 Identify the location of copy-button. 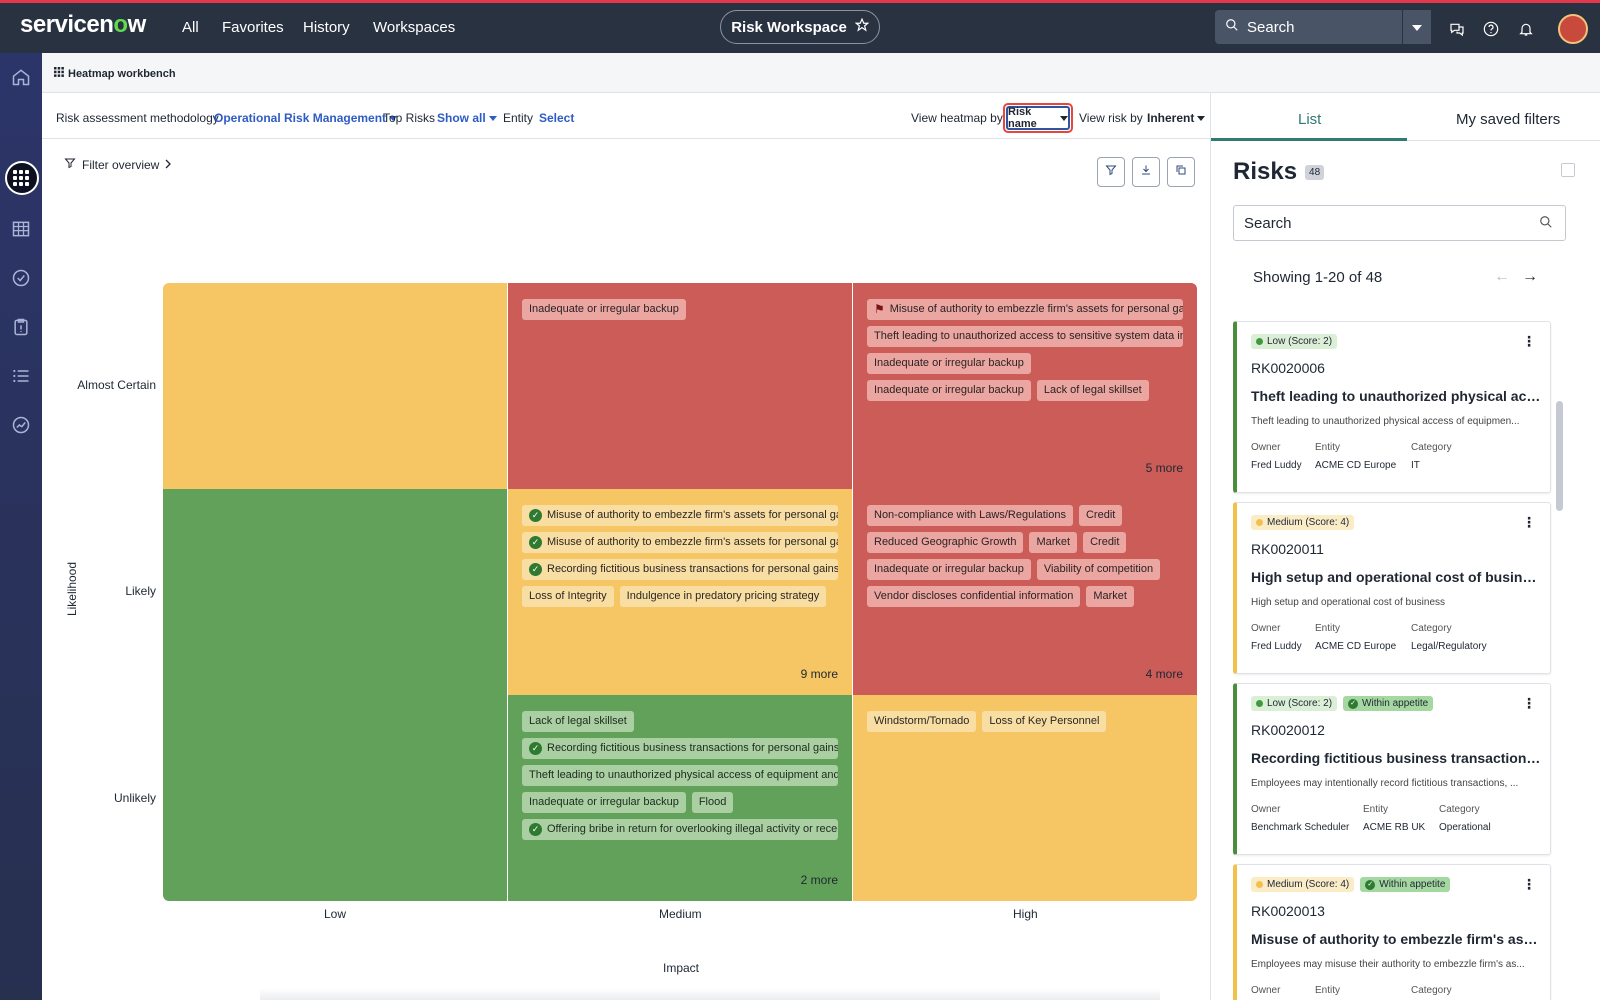
(1181, 172).